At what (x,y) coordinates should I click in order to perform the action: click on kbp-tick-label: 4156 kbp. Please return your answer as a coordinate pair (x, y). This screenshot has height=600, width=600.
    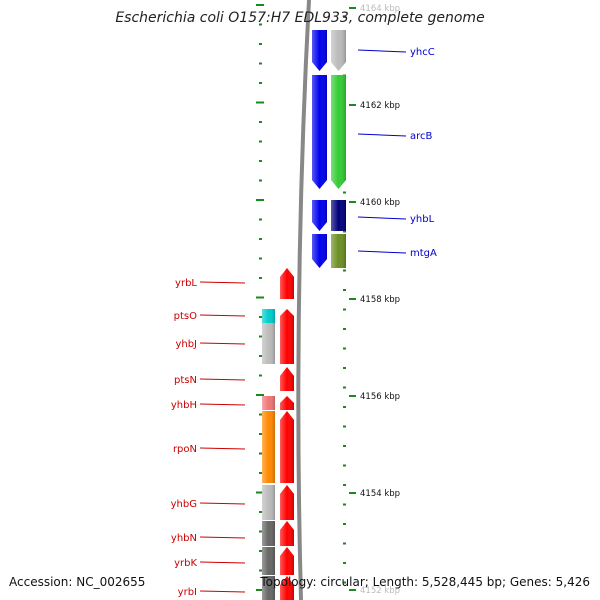
    Looking at the image, I should click on (380, 397).